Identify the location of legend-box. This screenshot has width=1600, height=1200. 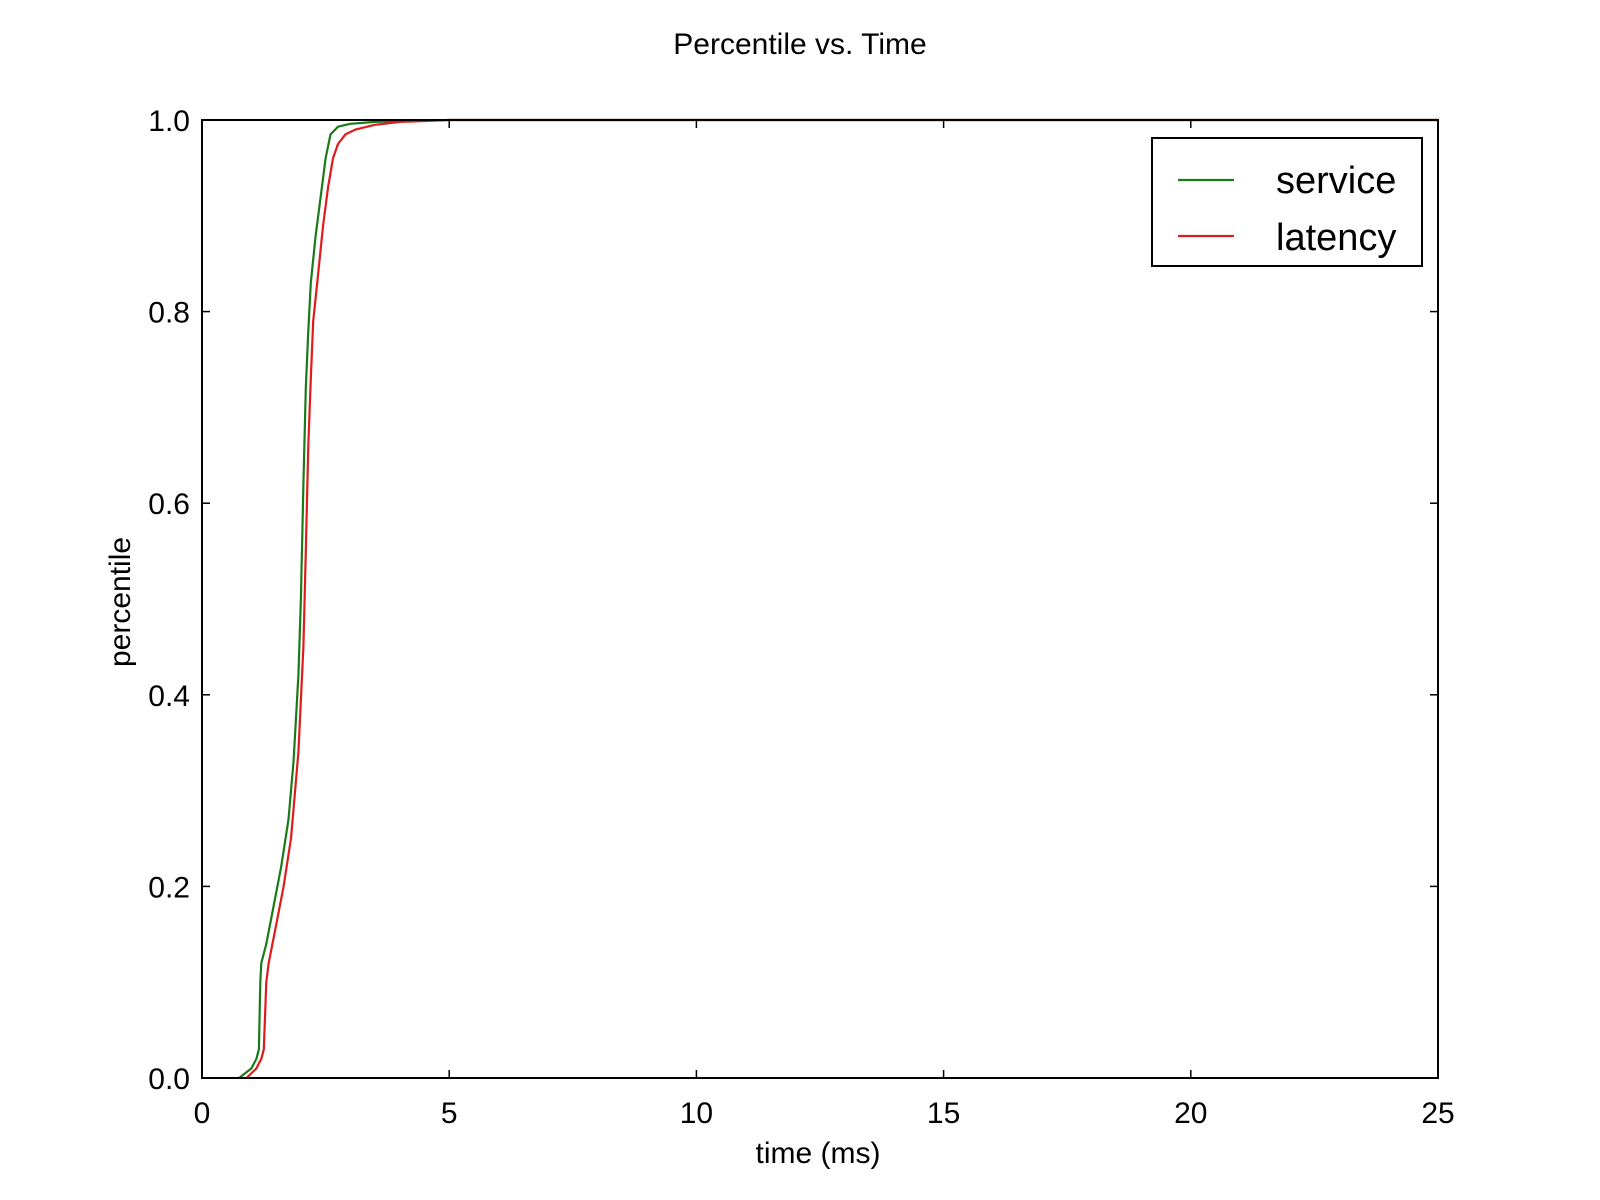
(1287, 202).